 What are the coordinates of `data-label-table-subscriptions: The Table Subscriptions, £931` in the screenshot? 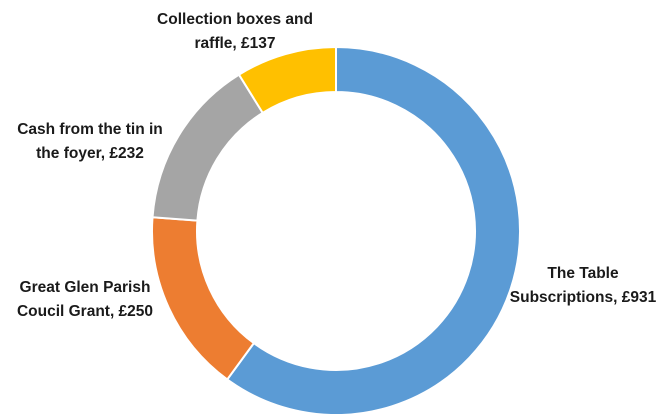 It's located at (583, 286).